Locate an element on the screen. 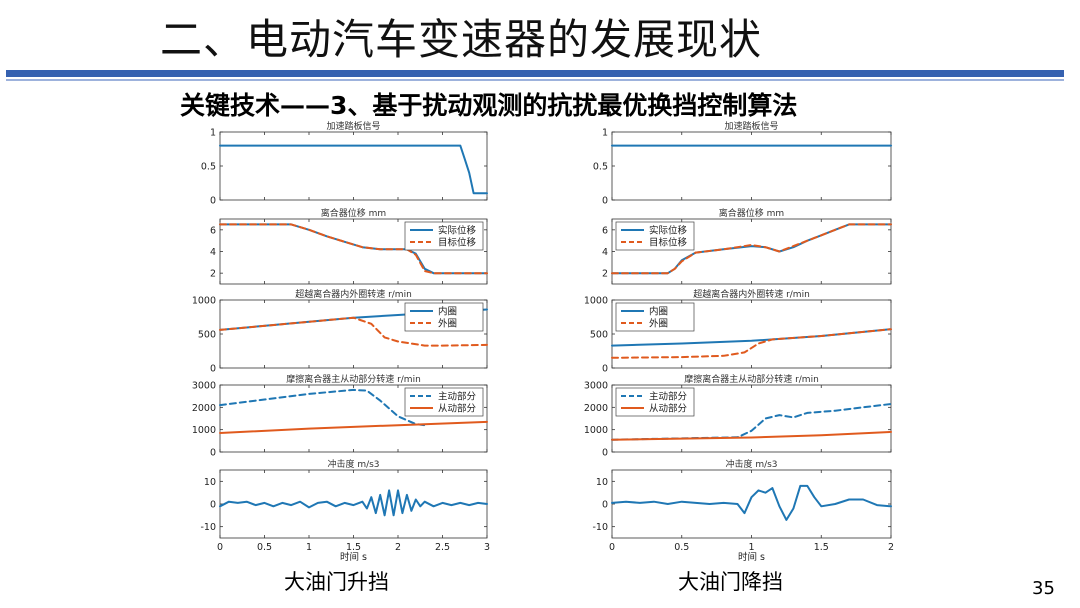  y-tick-label: 2000 is located at coordinates (204, 408).